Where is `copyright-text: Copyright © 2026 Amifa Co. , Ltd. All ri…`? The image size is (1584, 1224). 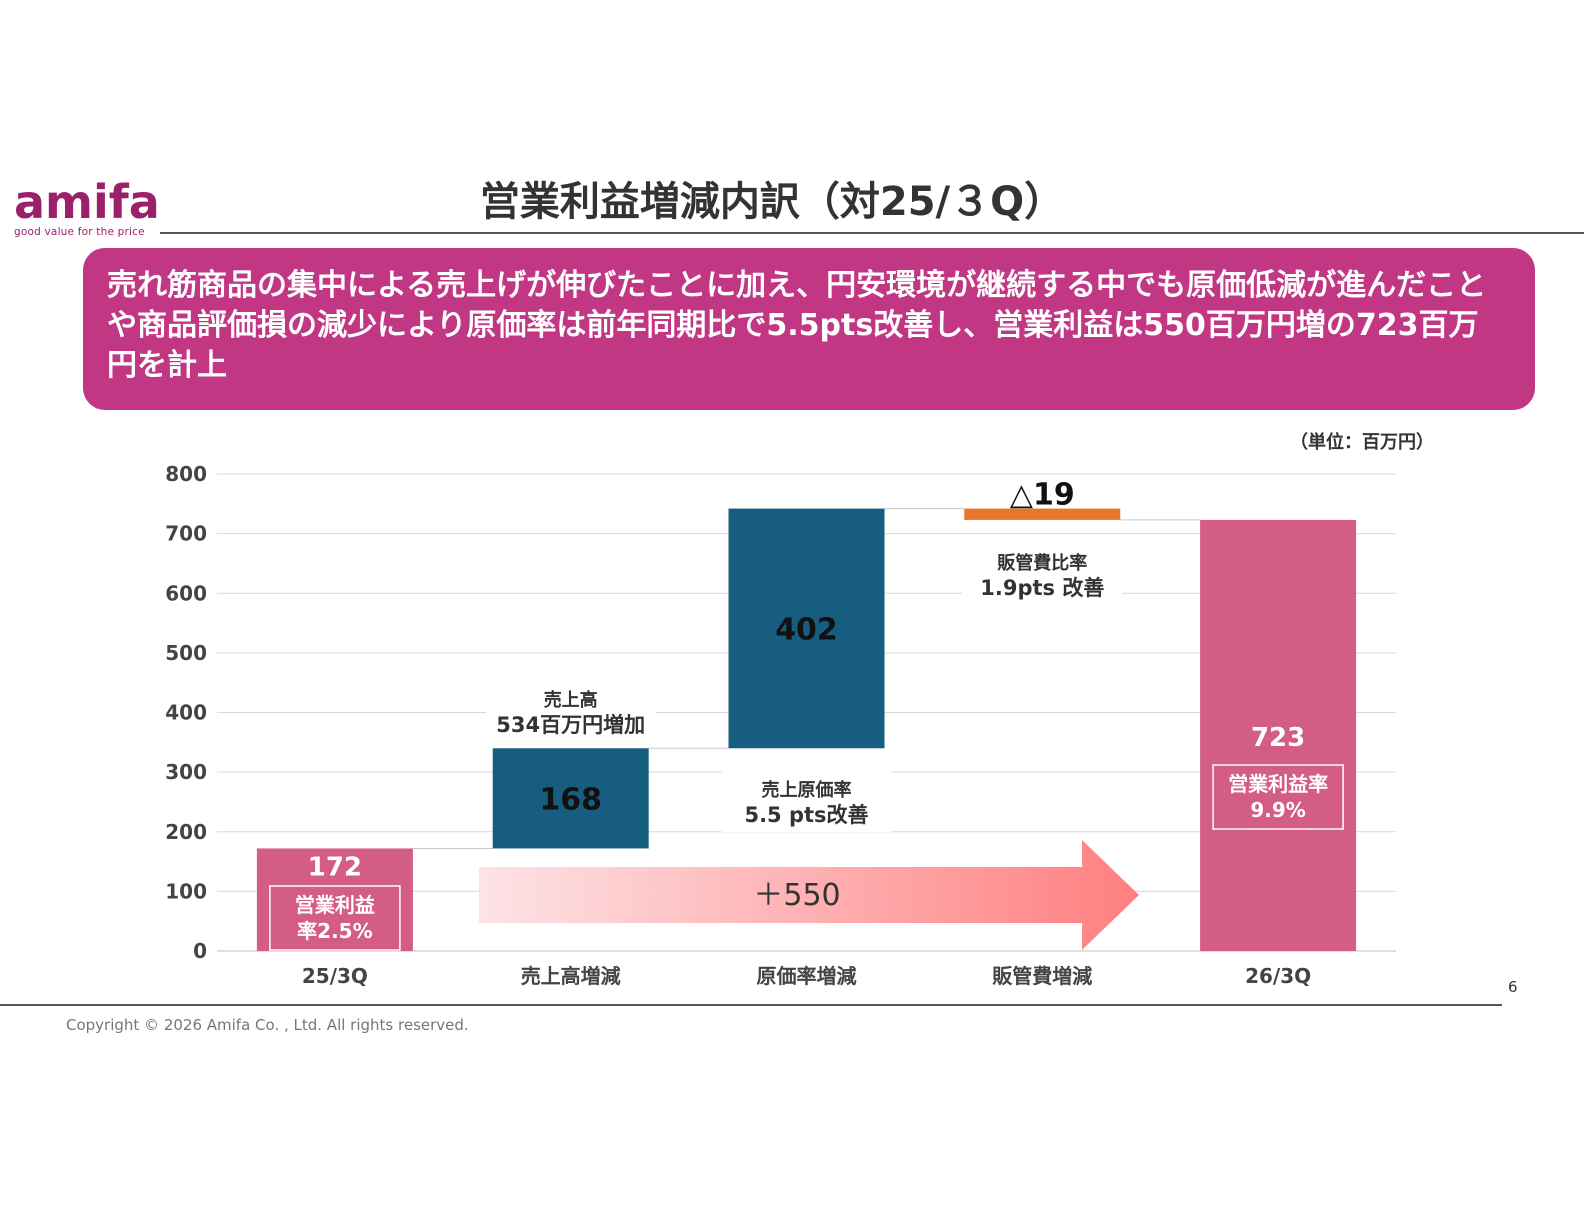 copyright-text: Copyright © 2026 Amifa Co. , Ltd. All ri… is located at coordinates (267, 1025).